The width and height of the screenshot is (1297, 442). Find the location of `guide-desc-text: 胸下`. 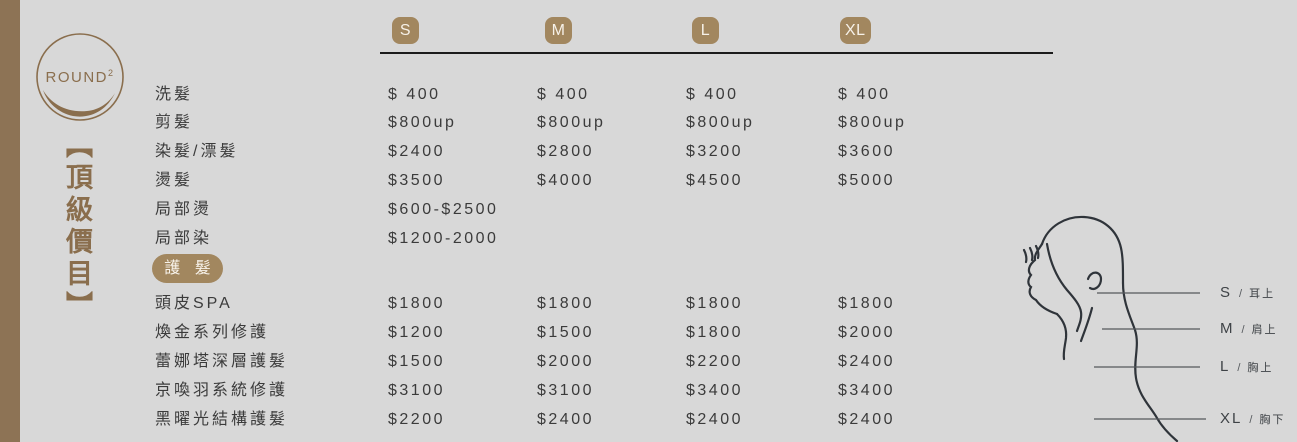

guide-desc-text: 胸下 is located at coordinates (1272, 420).